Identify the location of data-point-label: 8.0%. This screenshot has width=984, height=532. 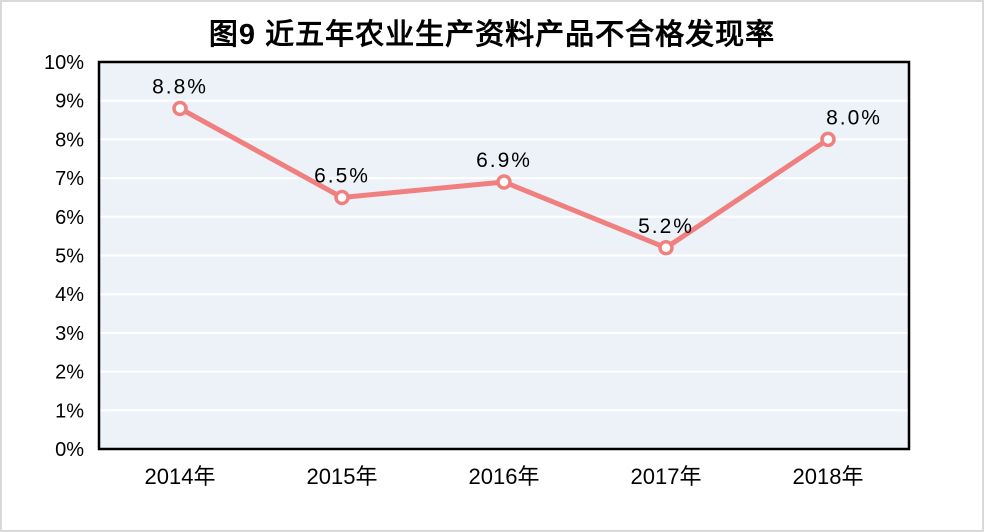
(854, 117).